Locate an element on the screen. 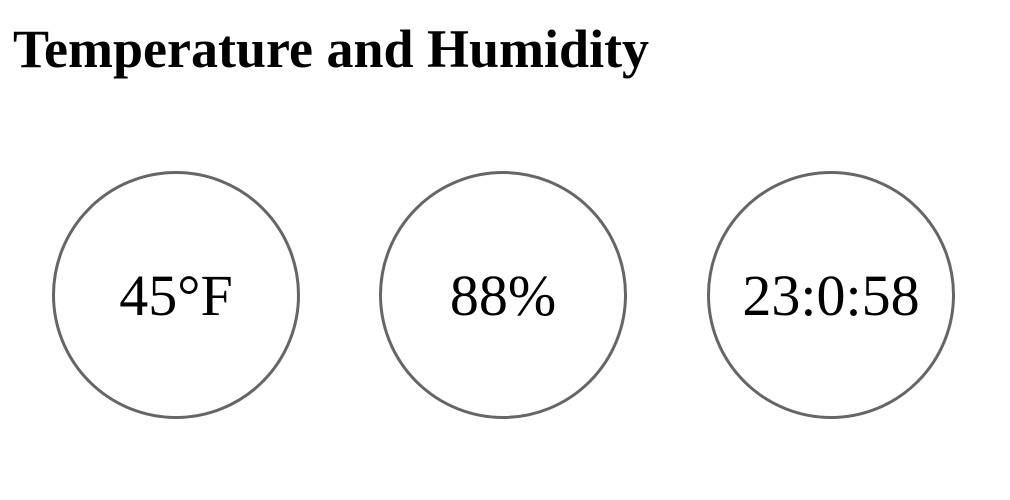  page-title: Temperature and Humidity is located at coordinates (331, 49).